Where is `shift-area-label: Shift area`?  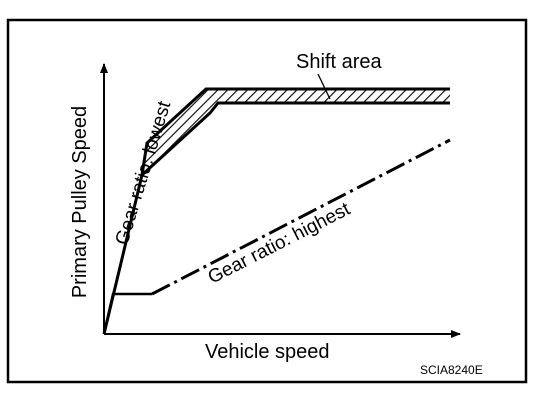
shift-area-label: Shift area is located at coordinates (339, 62).